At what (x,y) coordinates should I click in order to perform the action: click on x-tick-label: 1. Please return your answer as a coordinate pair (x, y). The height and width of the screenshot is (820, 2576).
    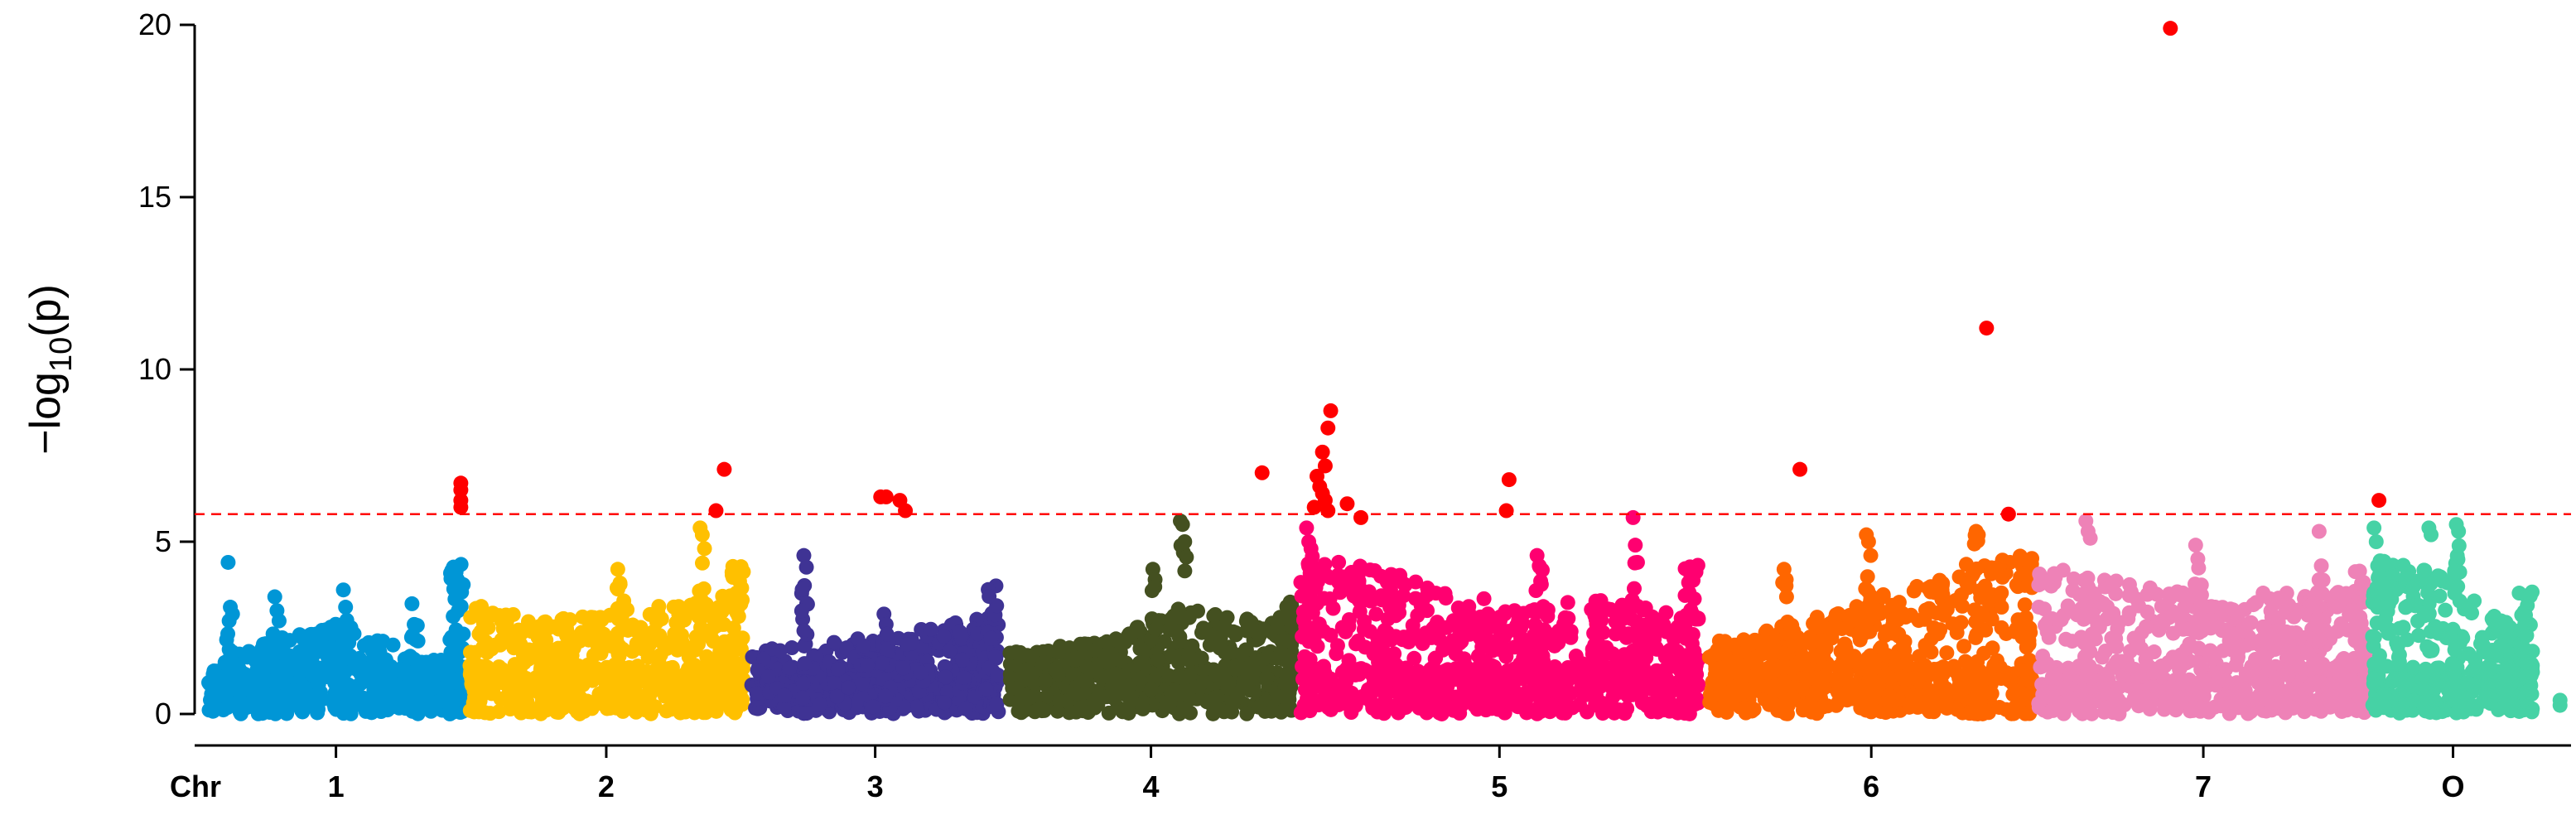
    Looking at the image, I should click on (336, 786).